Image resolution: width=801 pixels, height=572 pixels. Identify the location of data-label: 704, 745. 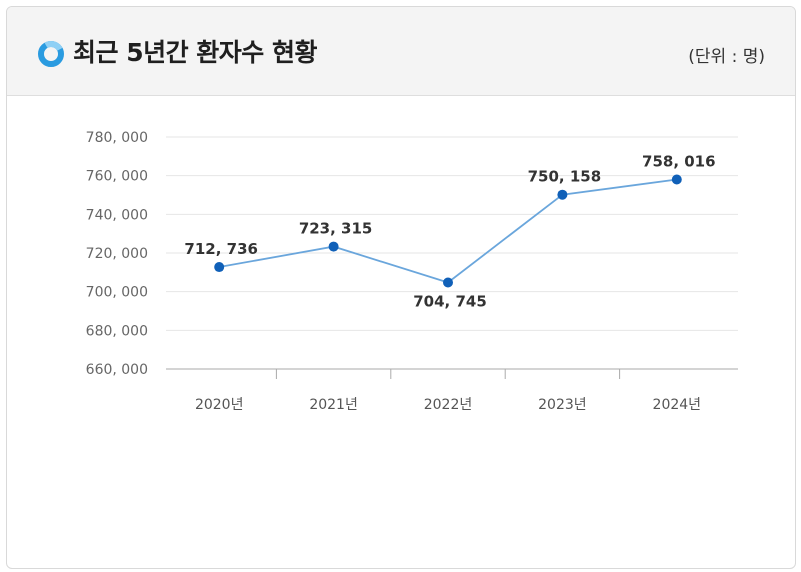
(450, 301).